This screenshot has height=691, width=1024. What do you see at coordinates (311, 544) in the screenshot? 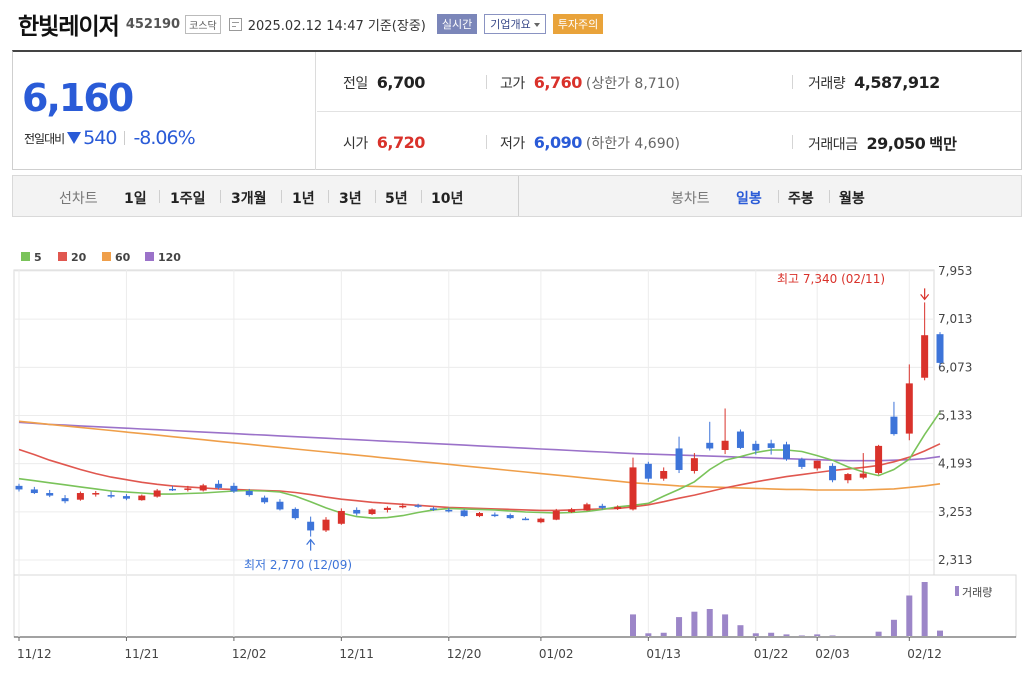
I see `arrow-up-icon` at bounding box center [311, 544].